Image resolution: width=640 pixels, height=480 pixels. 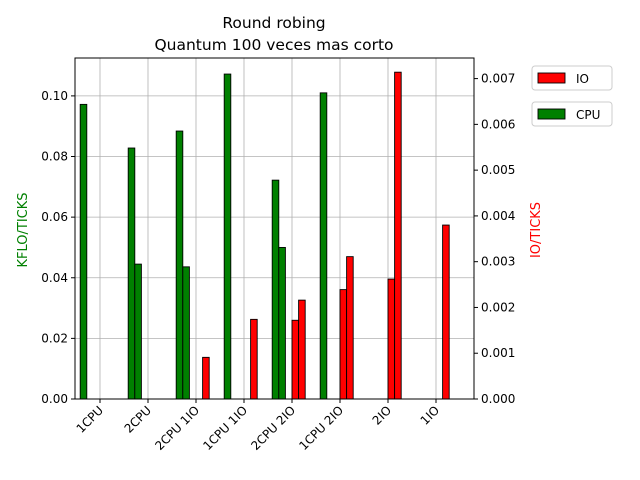 I want to click on y-tick-label-left: 0.04, so click(x=54, y=278).